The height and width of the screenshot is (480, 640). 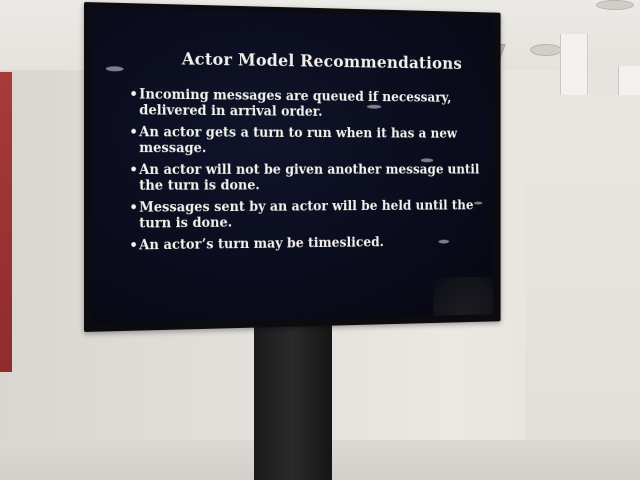 I want to click on person-reflection, so click(x=463, y=298).